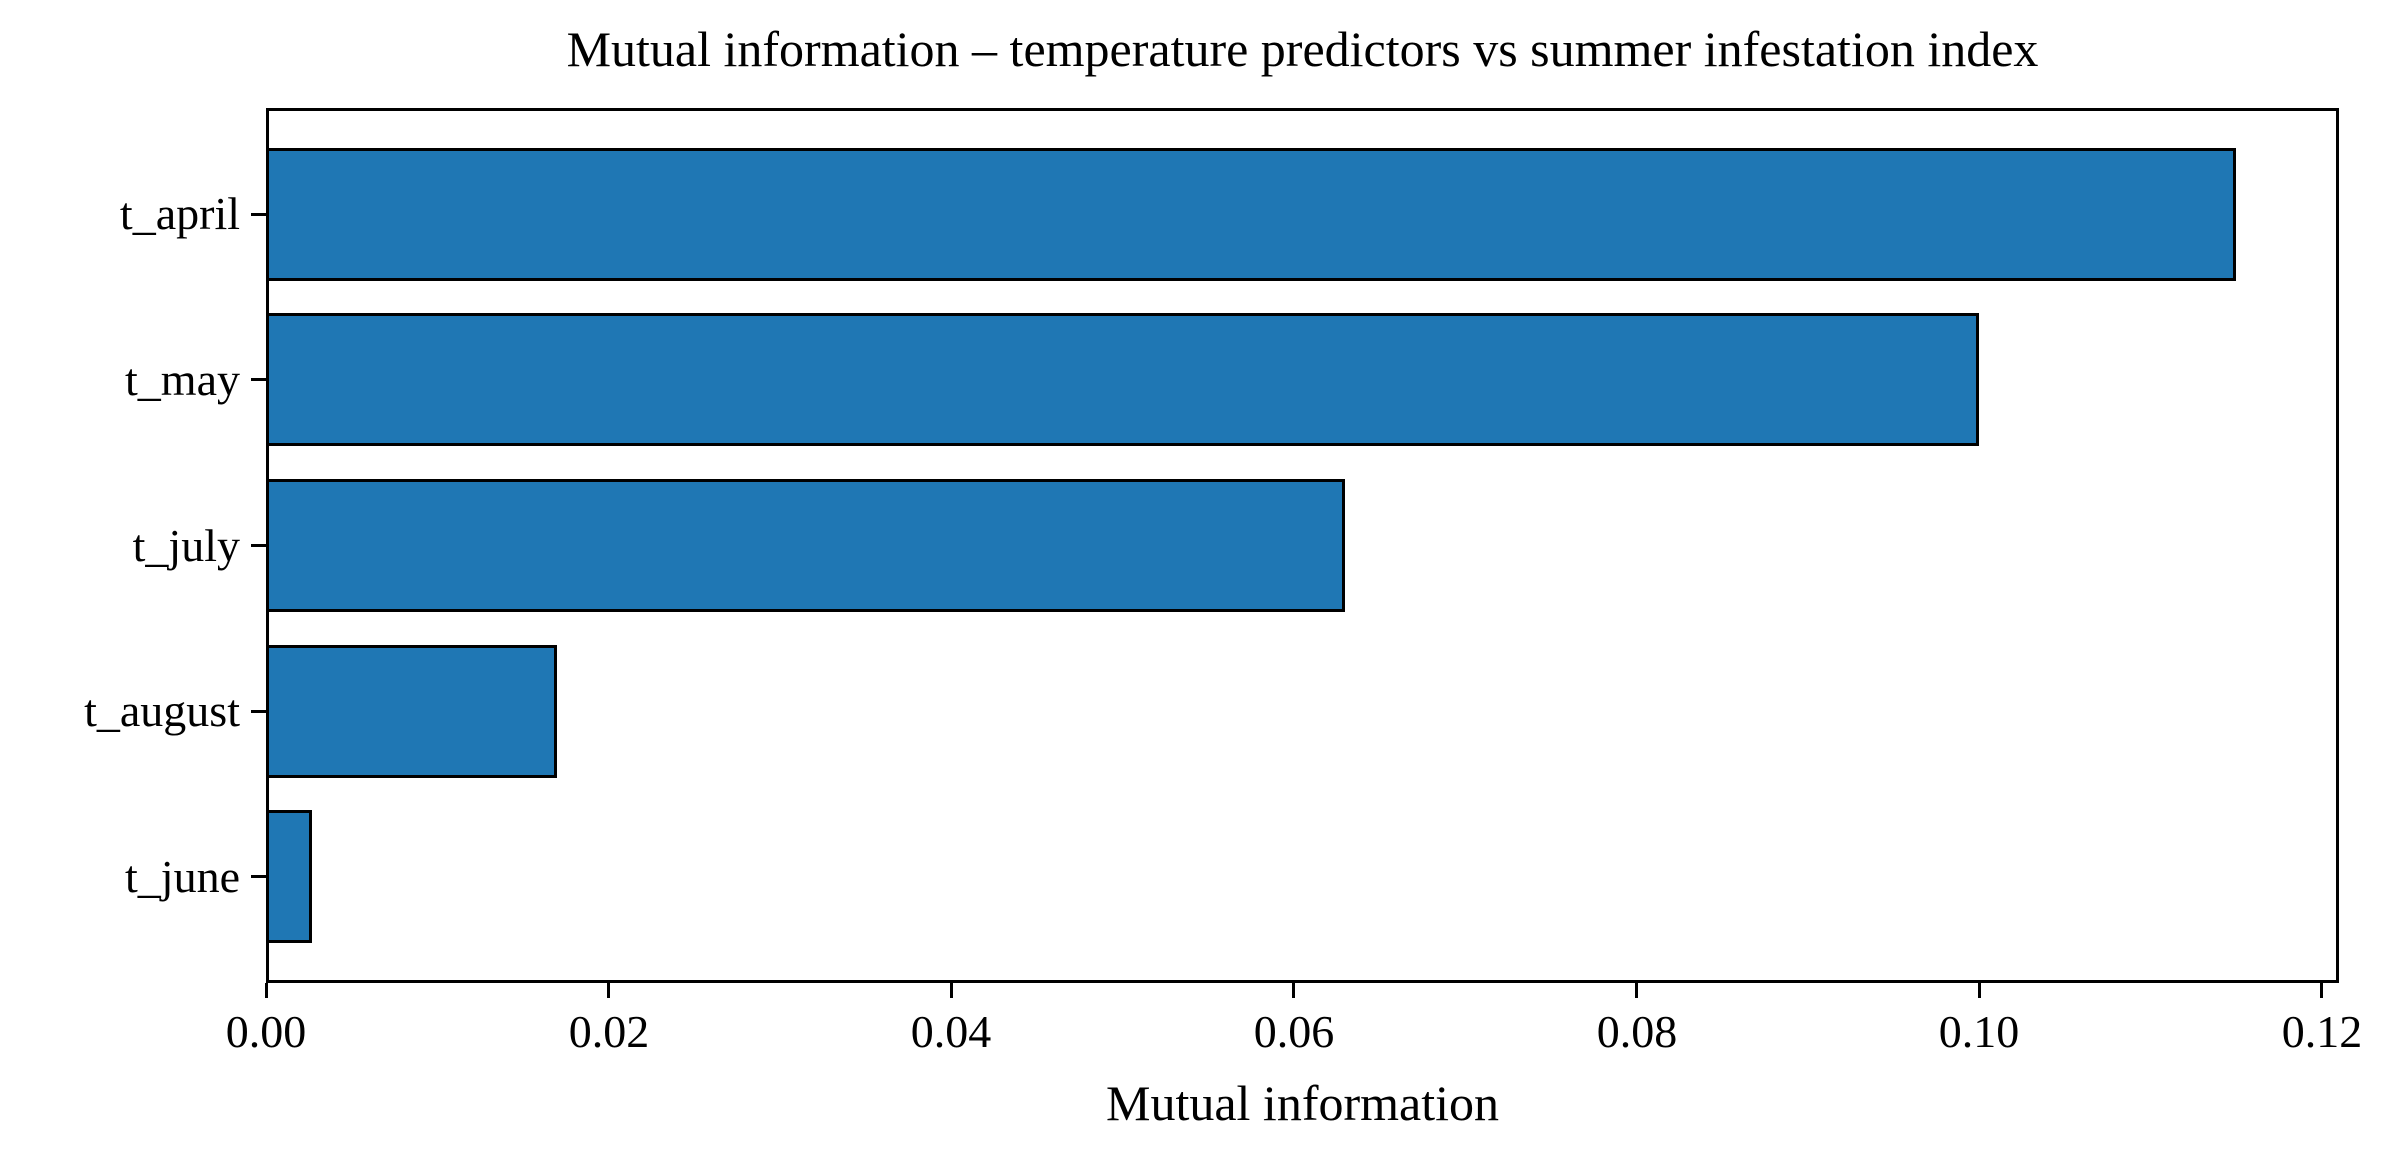 This screenshot has height=1171, width=2407. What do you see at coordinates (186, 545) in the screenshot?
I see `y-tick-label-t_july: t_july` at bounding box center [186, 545].